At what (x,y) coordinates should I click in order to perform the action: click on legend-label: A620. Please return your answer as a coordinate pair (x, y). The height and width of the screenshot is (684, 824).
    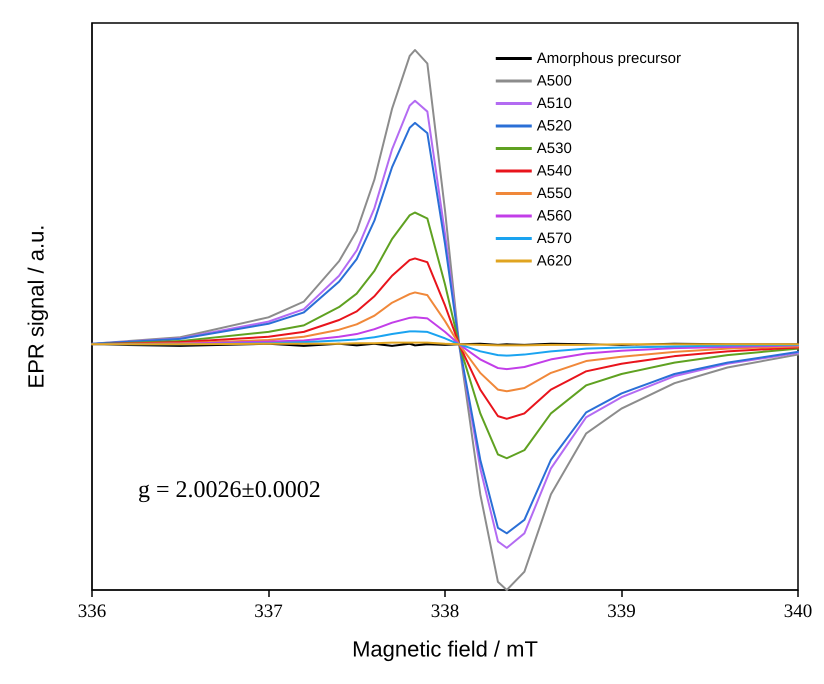
    Looking at the image, I should click on (554, 261).